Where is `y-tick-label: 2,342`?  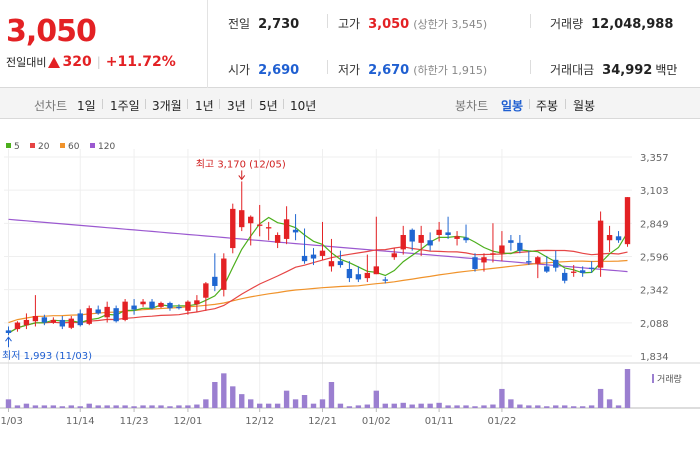
y-tick-label: 2,342 is located at coordinates (654, 291).